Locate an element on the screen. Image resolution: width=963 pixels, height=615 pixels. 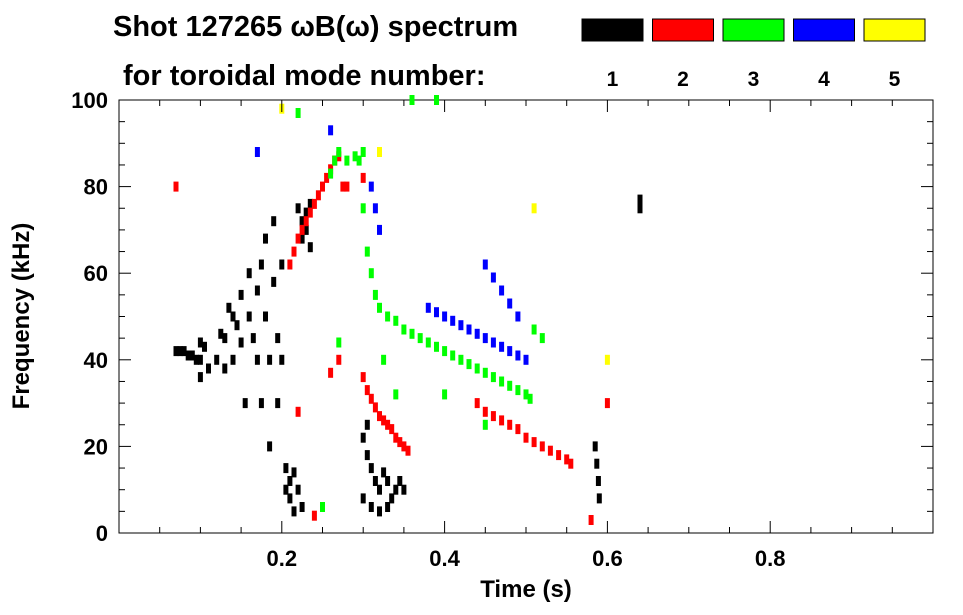
x-axis-label: Time (s) is located at coordinates (526, 589).